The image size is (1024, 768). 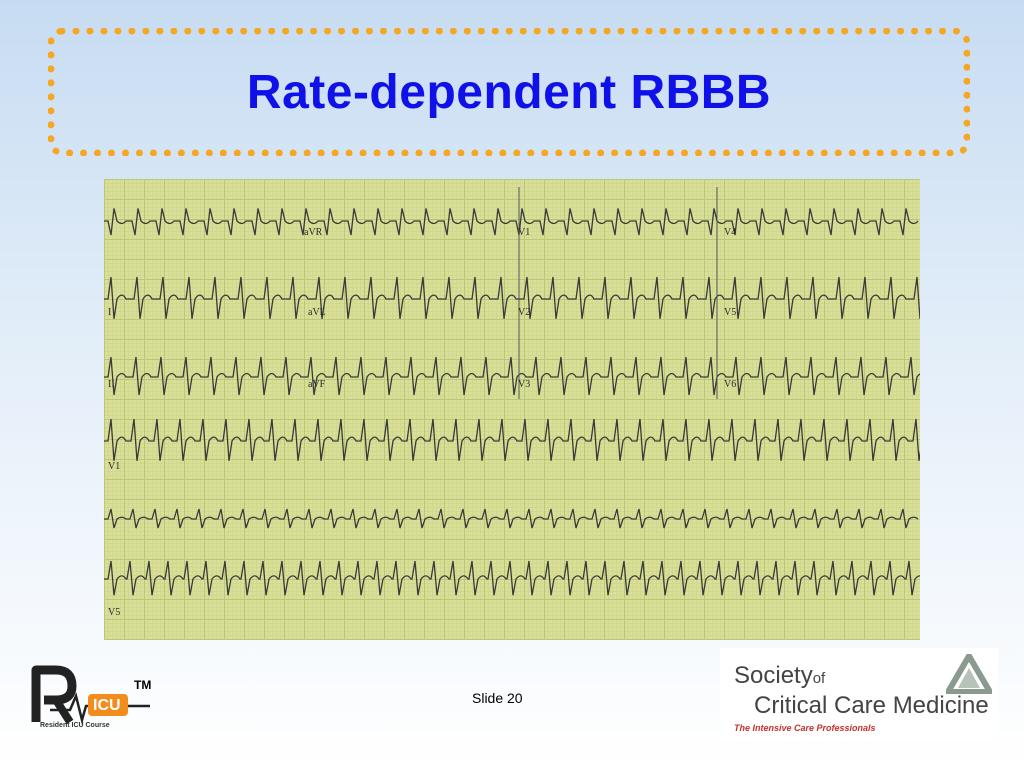 I want to click on ricu-badge: ICU, so click(x=107, y=705).